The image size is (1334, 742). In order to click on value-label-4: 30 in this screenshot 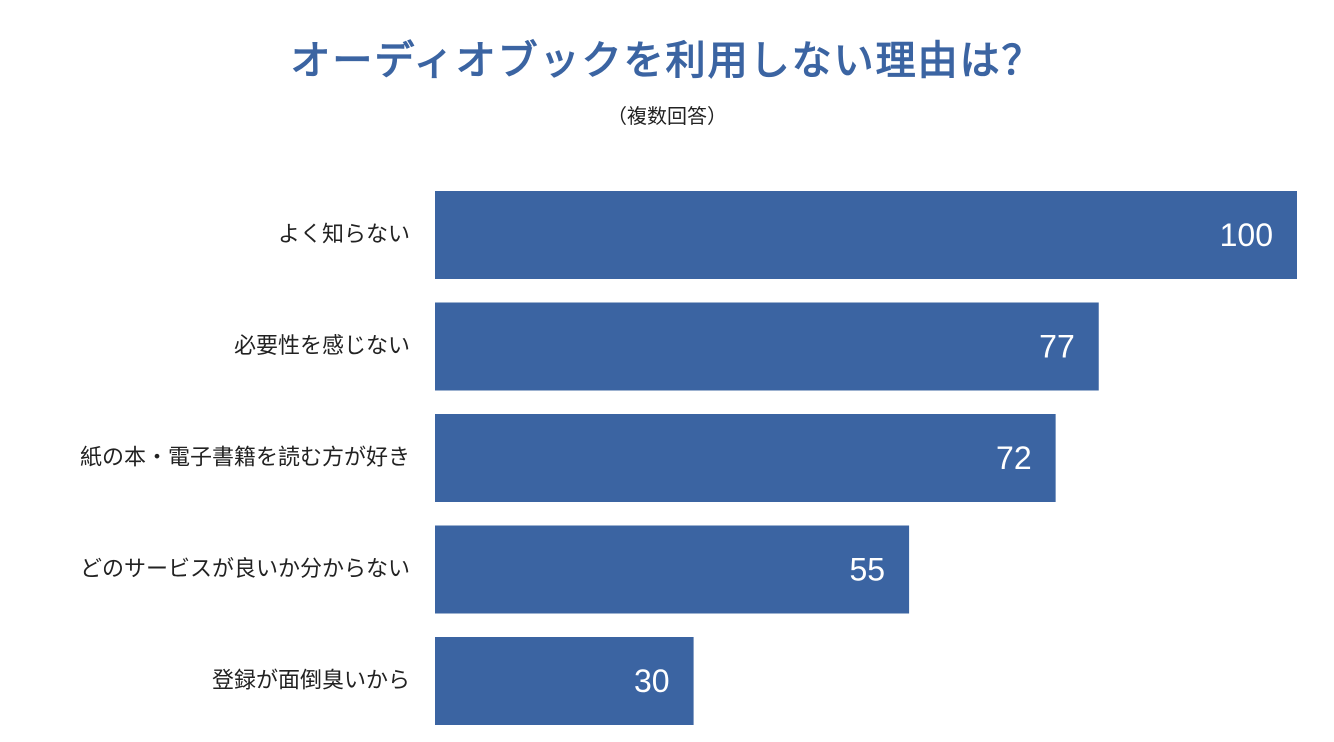, I will do `click(652, 681)`.